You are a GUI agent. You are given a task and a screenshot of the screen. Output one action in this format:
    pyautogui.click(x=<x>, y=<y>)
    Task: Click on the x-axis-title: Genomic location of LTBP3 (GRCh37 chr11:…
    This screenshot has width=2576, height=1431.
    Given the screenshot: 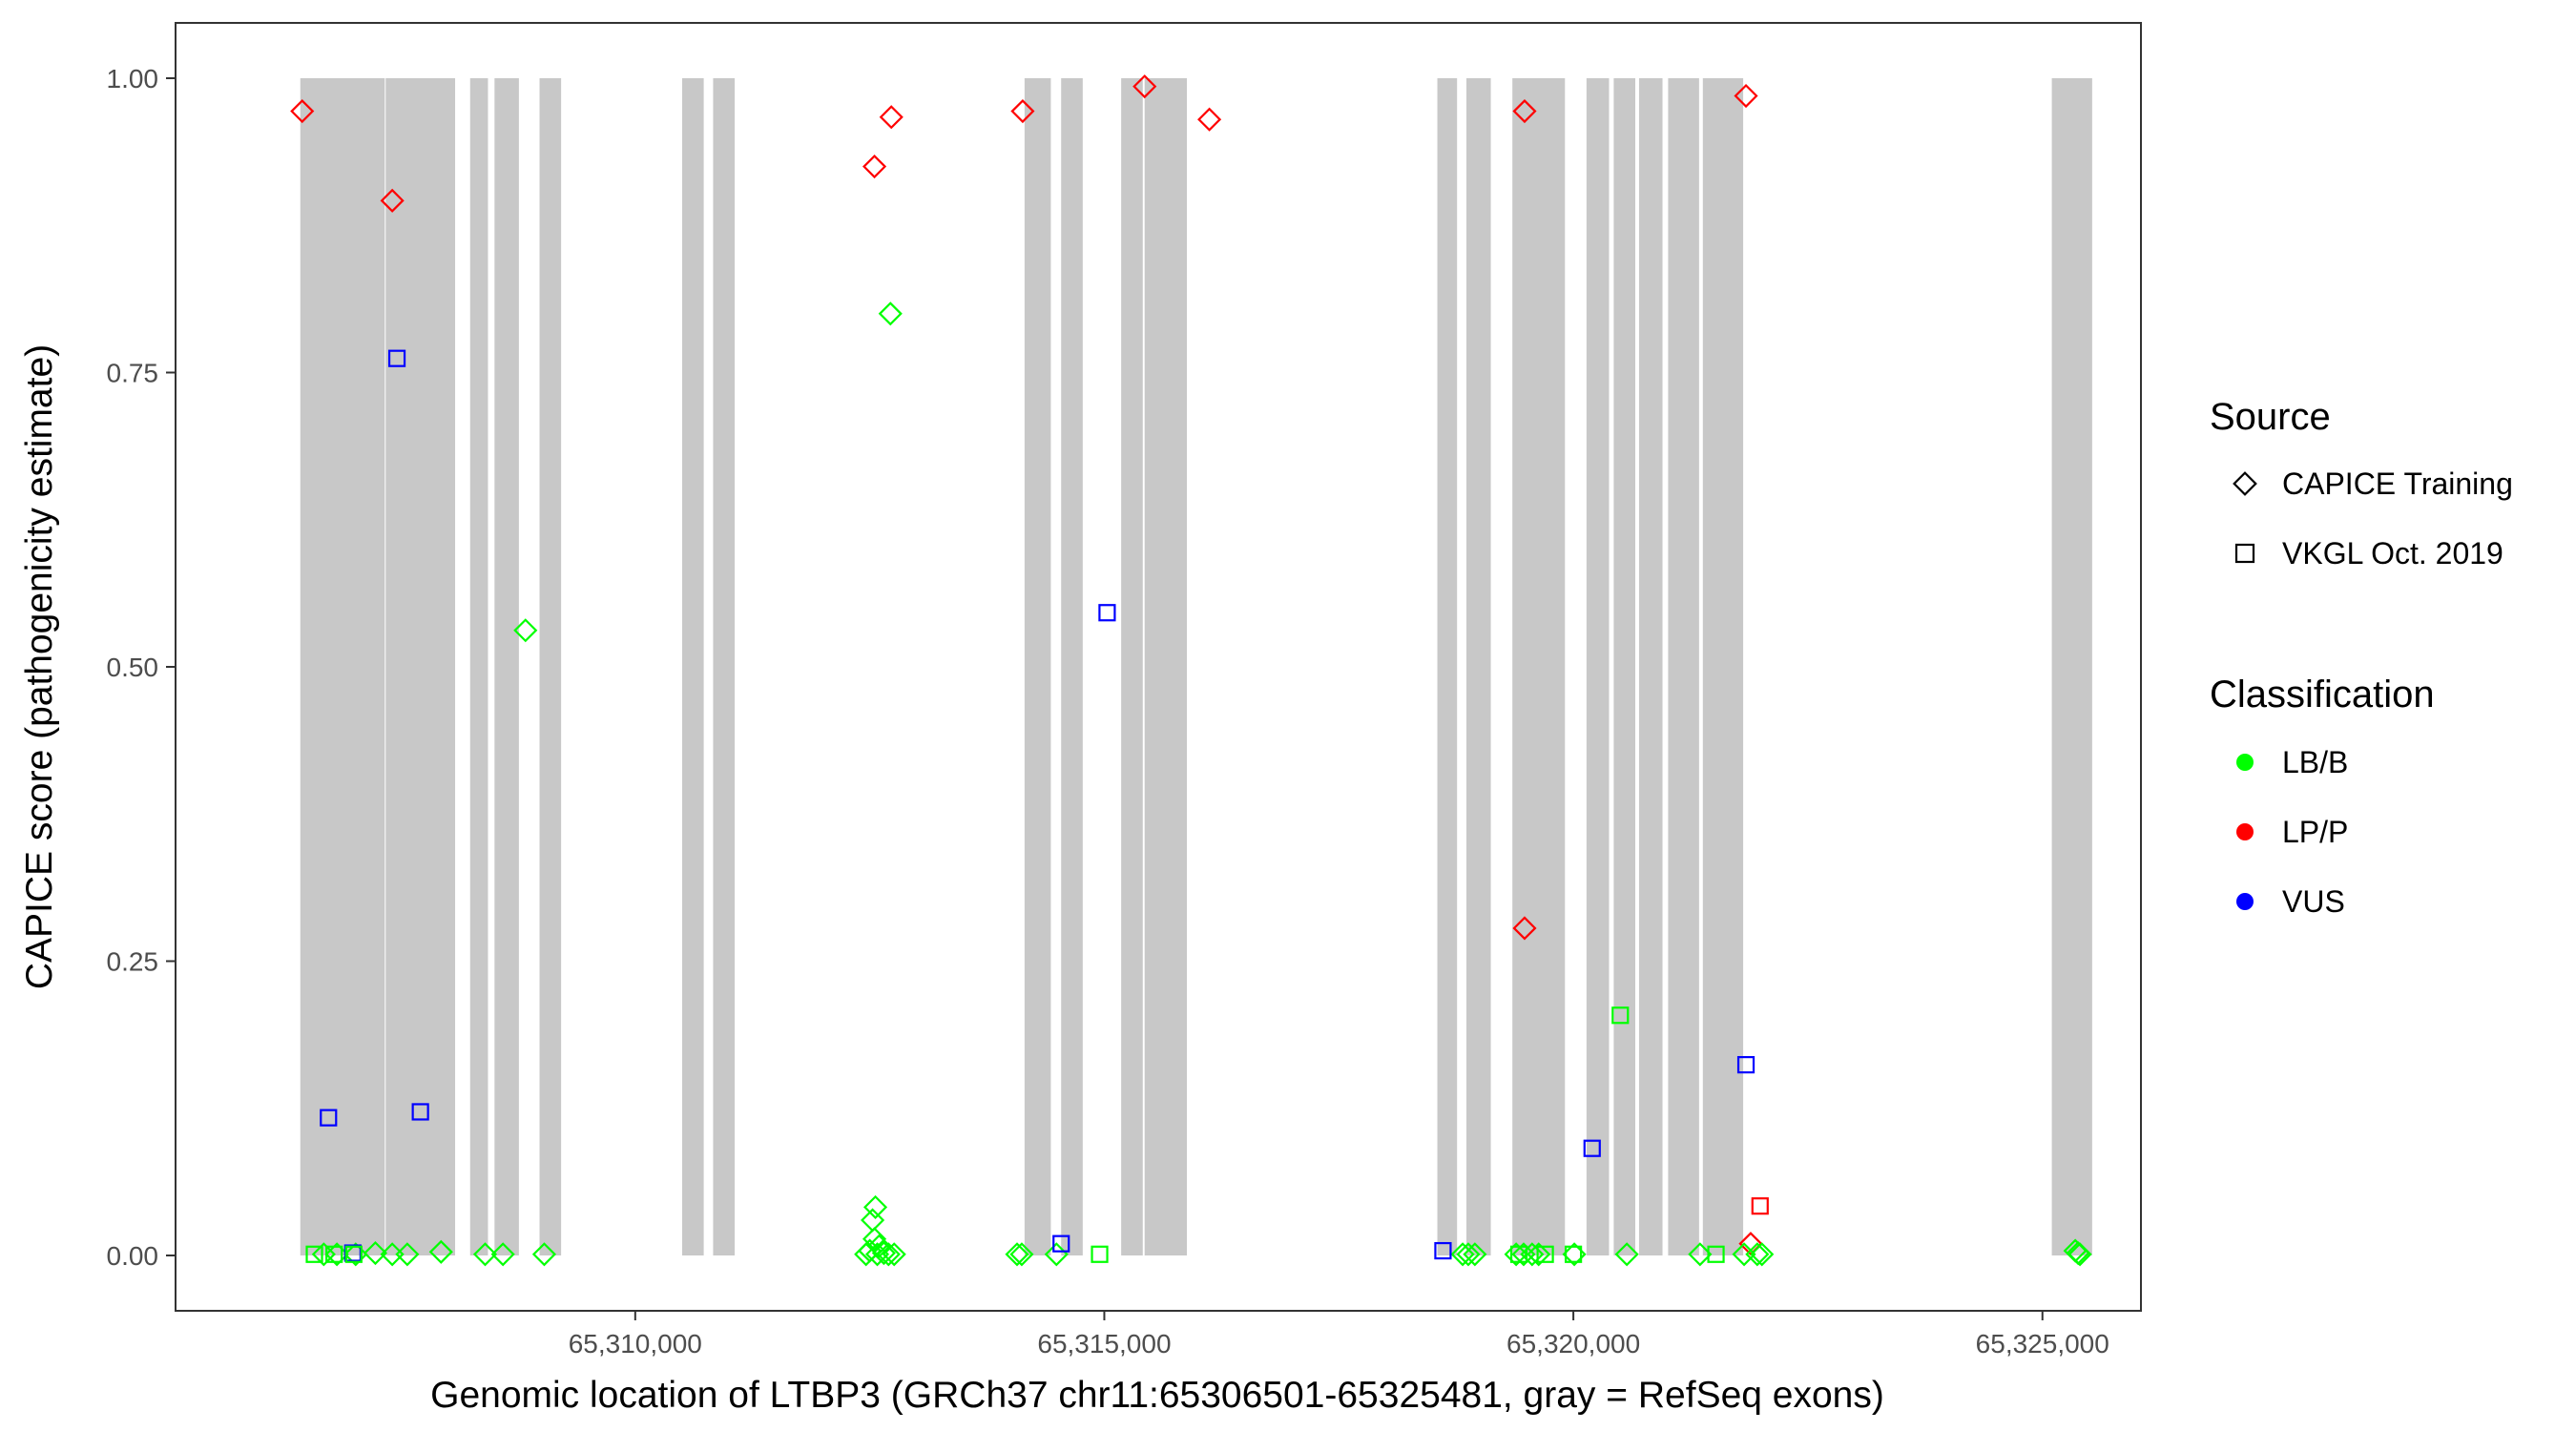 What is the action you would take?
    pyautogui.click(x=1157, y=1395)
    